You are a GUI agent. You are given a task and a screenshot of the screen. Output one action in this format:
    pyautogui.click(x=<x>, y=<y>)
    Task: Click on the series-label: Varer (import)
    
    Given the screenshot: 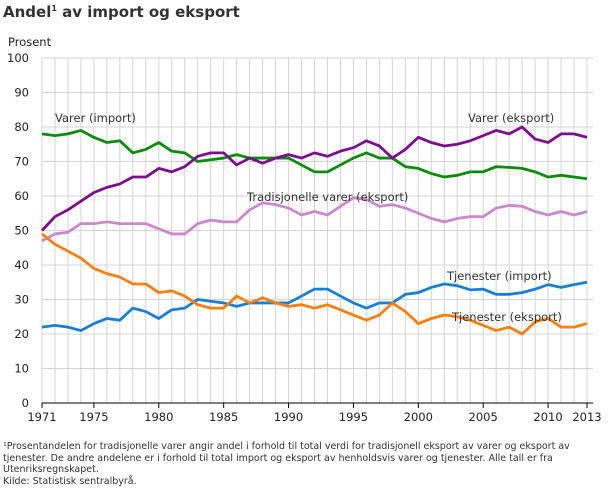 What is the action you would take?
    pyautogui.click(x=95, y=118)
    